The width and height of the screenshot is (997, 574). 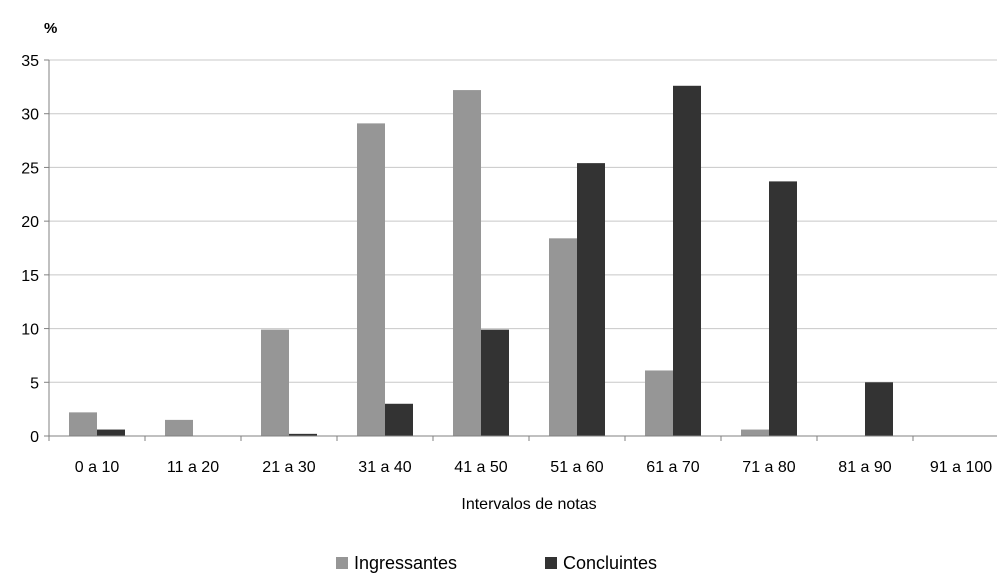 I want to click on y-tick-label: 10, so click(x=30, y=330).